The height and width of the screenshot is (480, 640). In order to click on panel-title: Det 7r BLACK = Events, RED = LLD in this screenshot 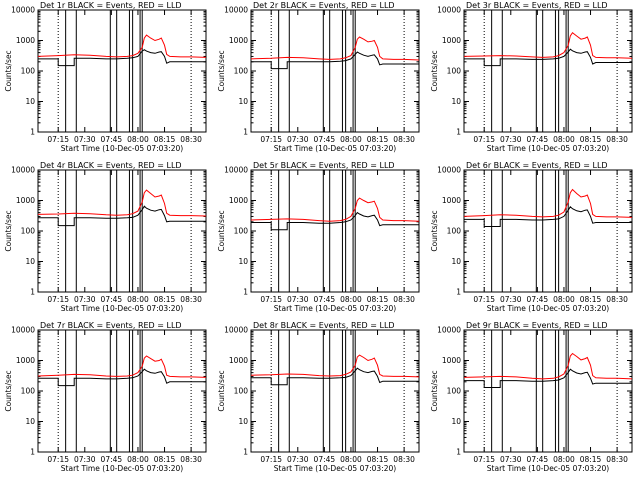, I will do `click(111, 325)`.